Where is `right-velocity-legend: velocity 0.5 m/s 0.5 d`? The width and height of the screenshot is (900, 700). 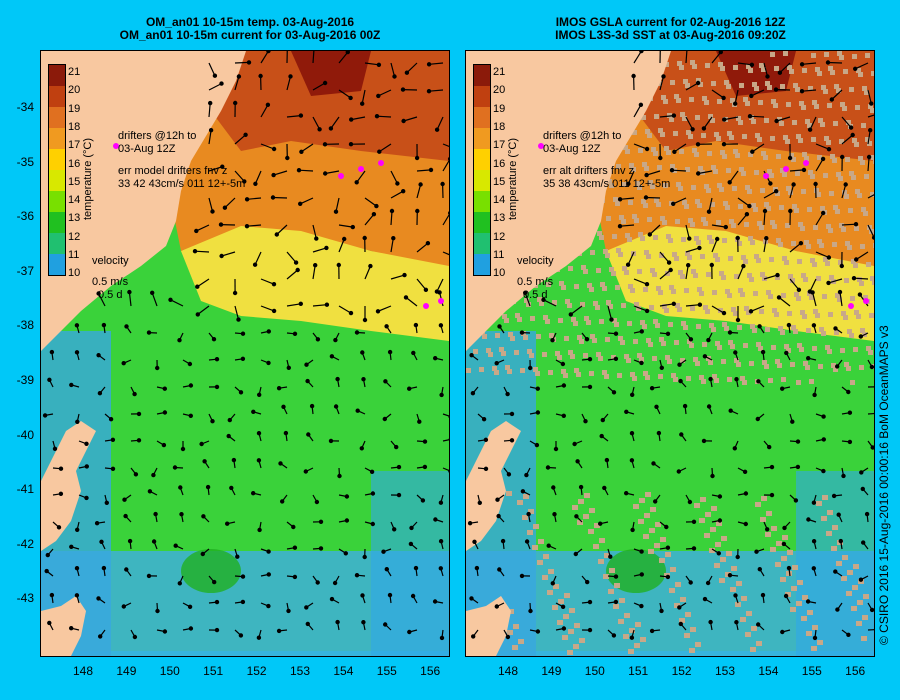
right-velocity-legend: velocity 0.5 m/s 0.5 d is located at coordinates (535, 278).